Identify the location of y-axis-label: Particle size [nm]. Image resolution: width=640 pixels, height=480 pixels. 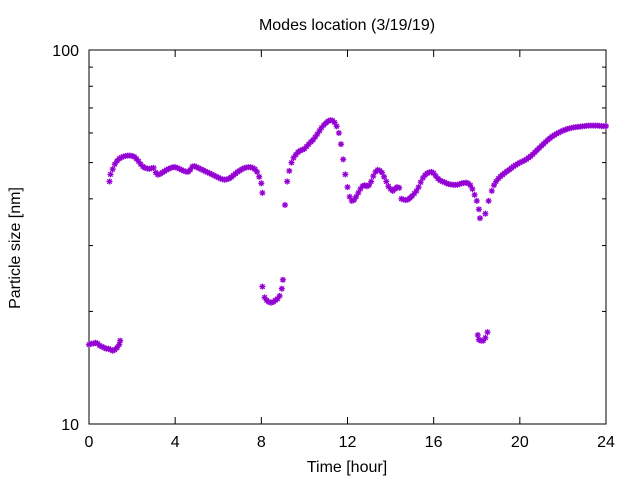
(15, 248).